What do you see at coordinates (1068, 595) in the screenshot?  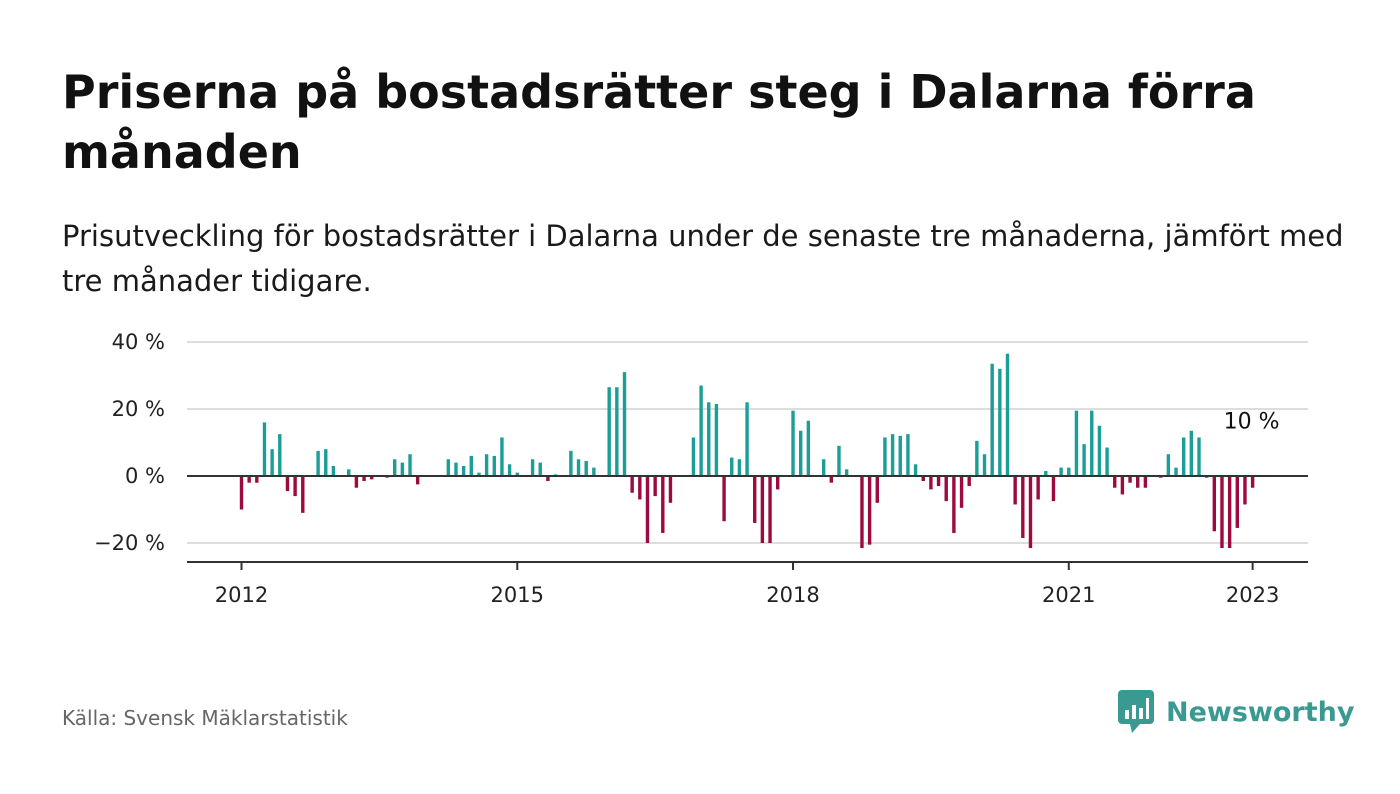 I see `x-tick-label: 2021` at bounding box center [1068, 595].